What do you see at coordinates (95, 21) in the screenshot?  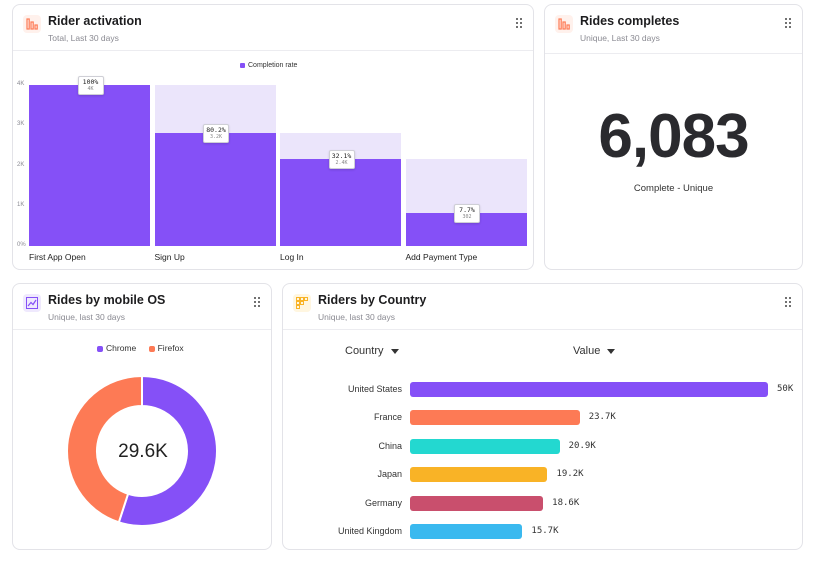 I see `card-title: Rider activation` at bounding box center [95, 21].